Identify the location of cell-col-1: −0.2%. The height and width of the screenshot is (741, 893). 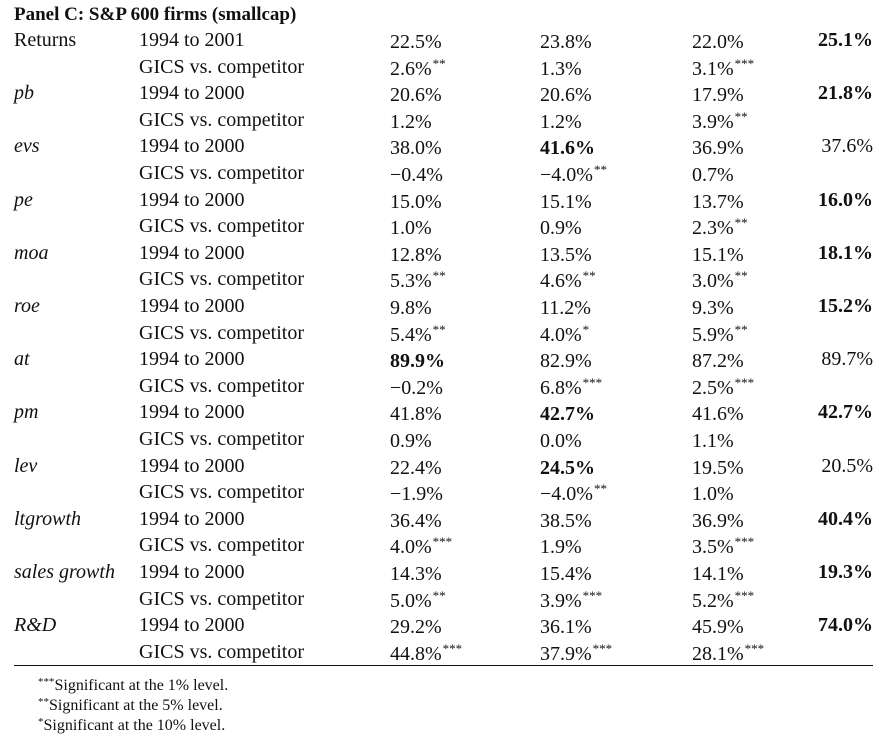
(417, 387).